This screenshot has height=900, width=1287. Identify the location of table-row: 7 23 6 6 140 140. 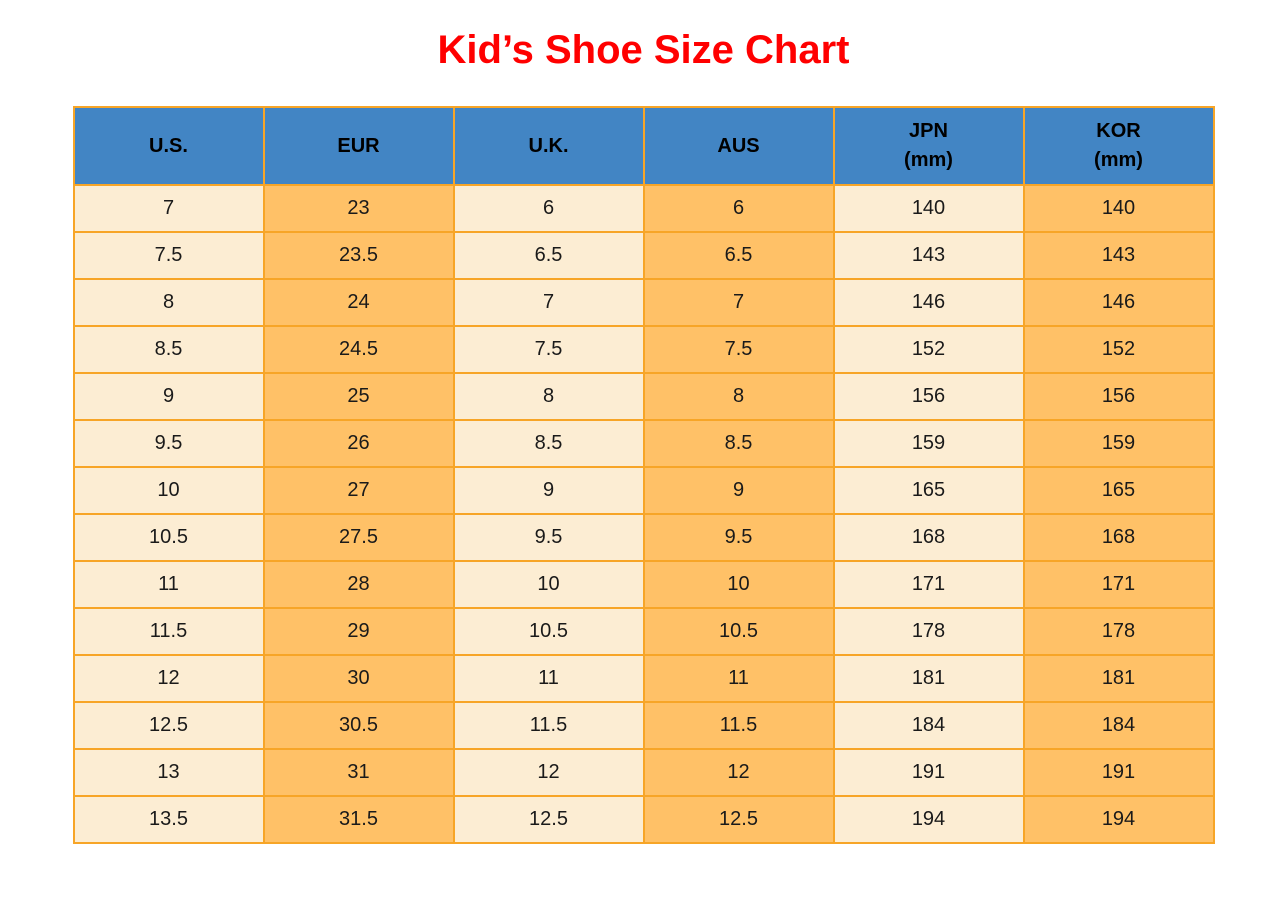
(643, 208).